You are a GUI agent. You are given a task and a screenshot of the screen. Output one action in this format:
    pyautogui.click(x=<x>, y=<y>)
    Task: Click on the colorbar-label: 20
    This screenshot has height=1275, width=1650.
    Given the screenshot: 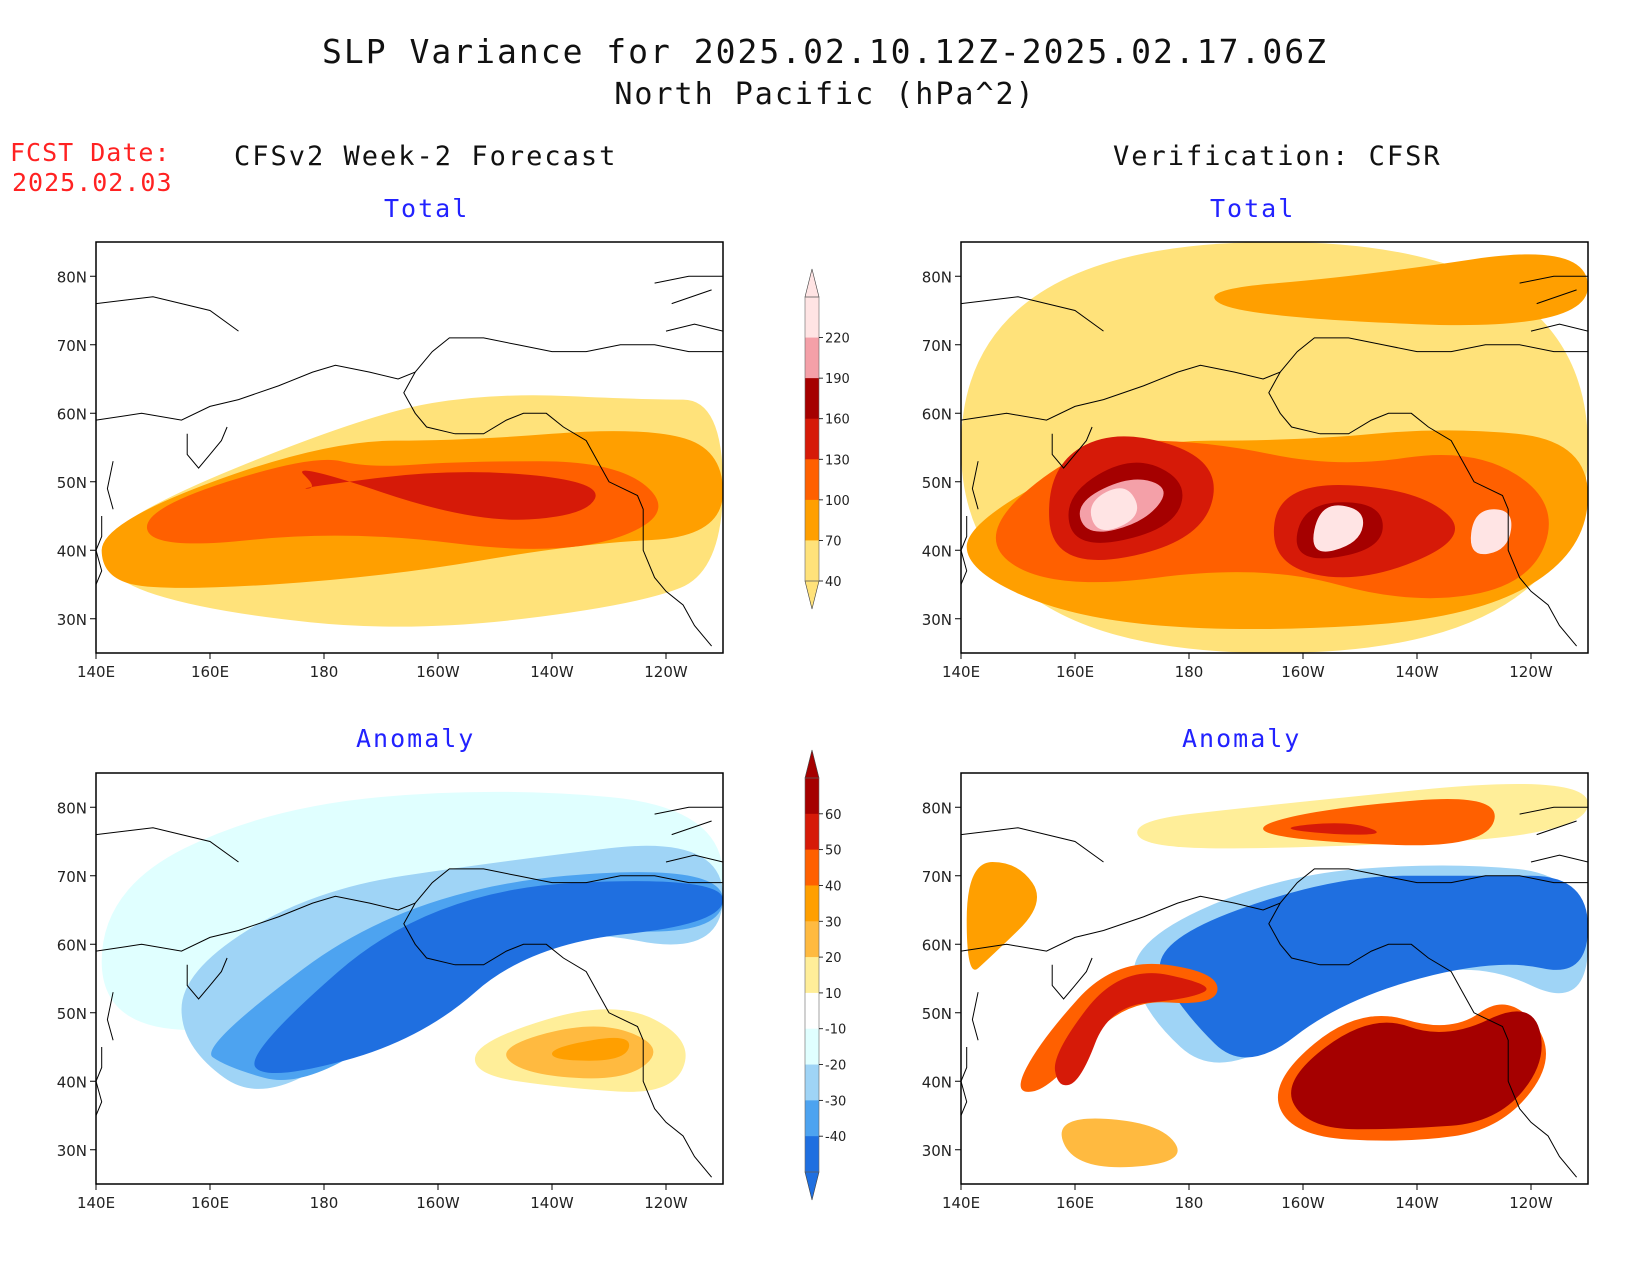 What is the action you would take?
    pyautogui.click(x=833, y=958)
    